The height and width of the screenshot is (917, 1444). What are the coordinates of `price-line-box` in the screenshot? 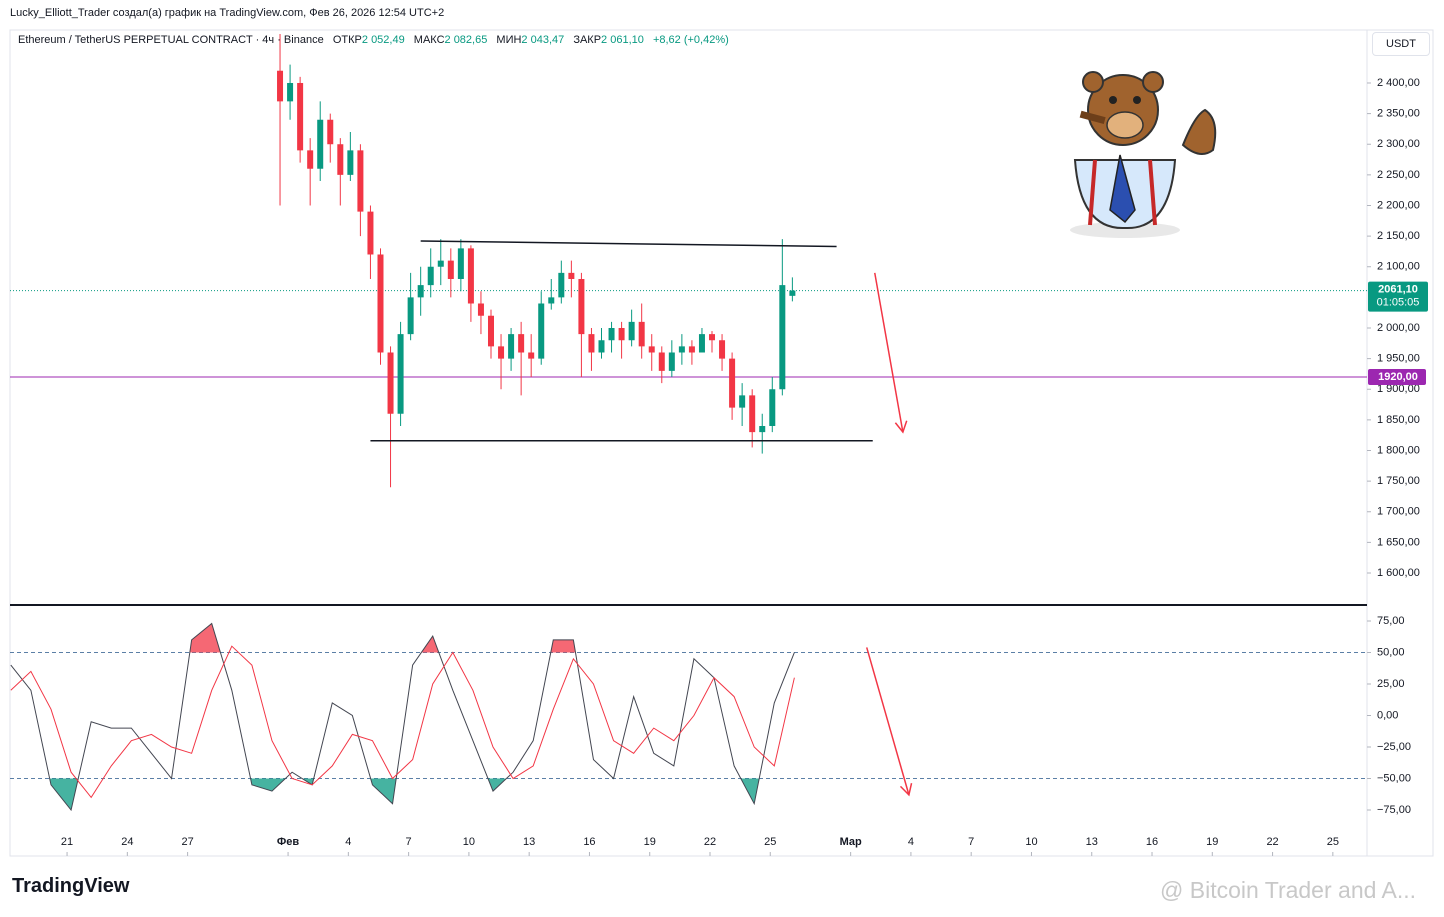 It's located at (1397, 376).